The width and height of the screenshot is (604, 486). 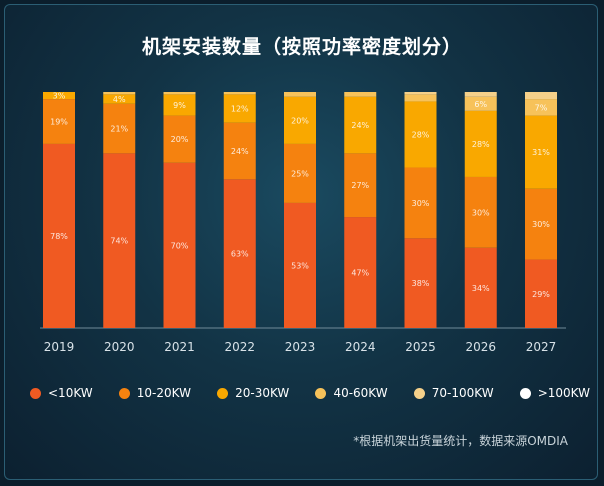 I want to click on data-label: 38%, so click(x=421, y=283).